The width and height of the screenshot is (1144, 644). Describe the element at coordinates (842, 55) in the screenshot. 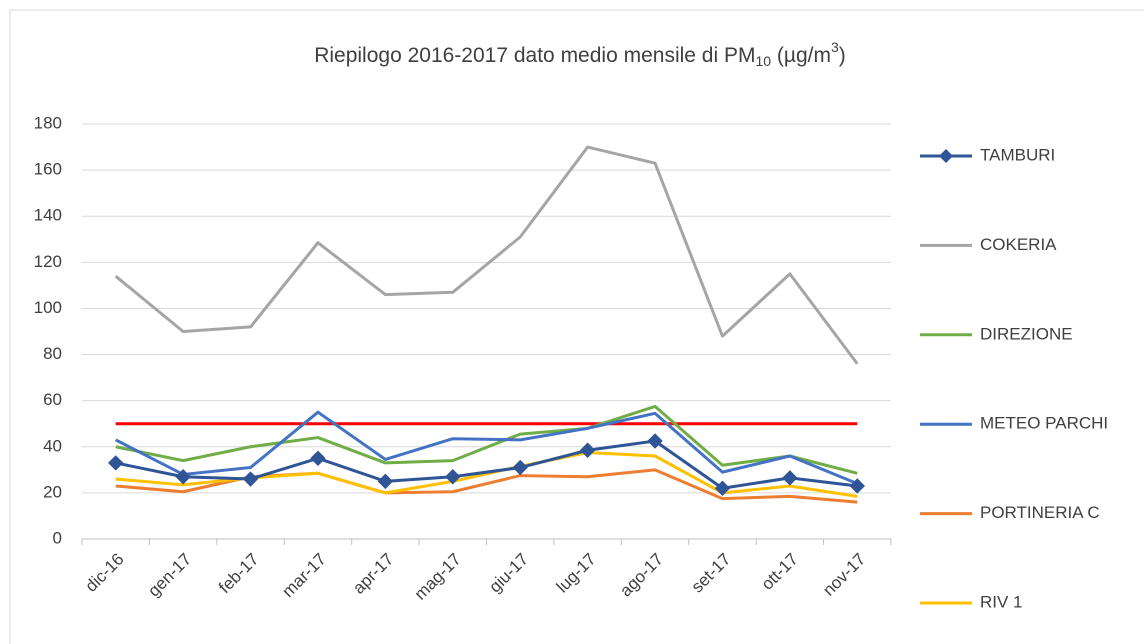

I see `title-end: )` at that location.